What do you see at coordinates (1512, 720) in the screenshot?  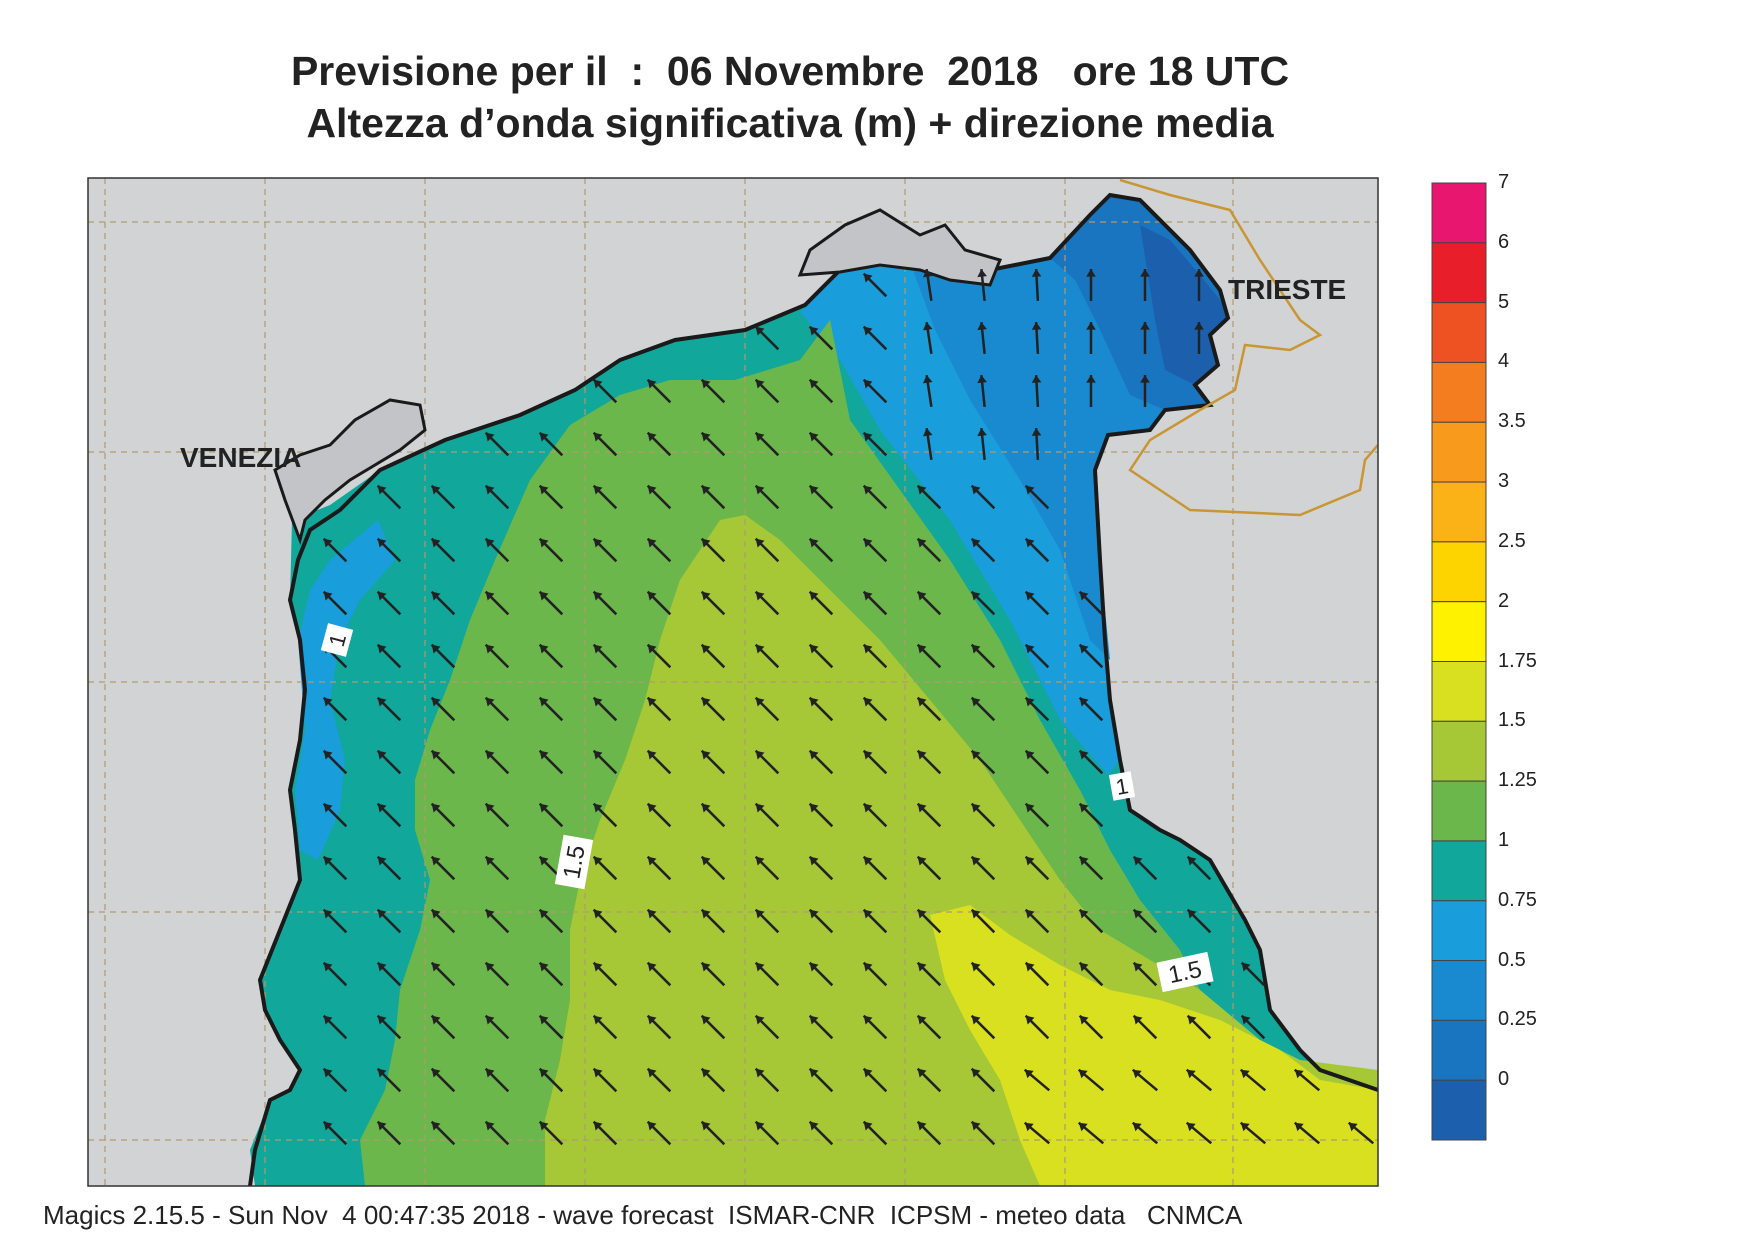 I see `colorbar-label: 1.5` at bounding box center [1512, 720].